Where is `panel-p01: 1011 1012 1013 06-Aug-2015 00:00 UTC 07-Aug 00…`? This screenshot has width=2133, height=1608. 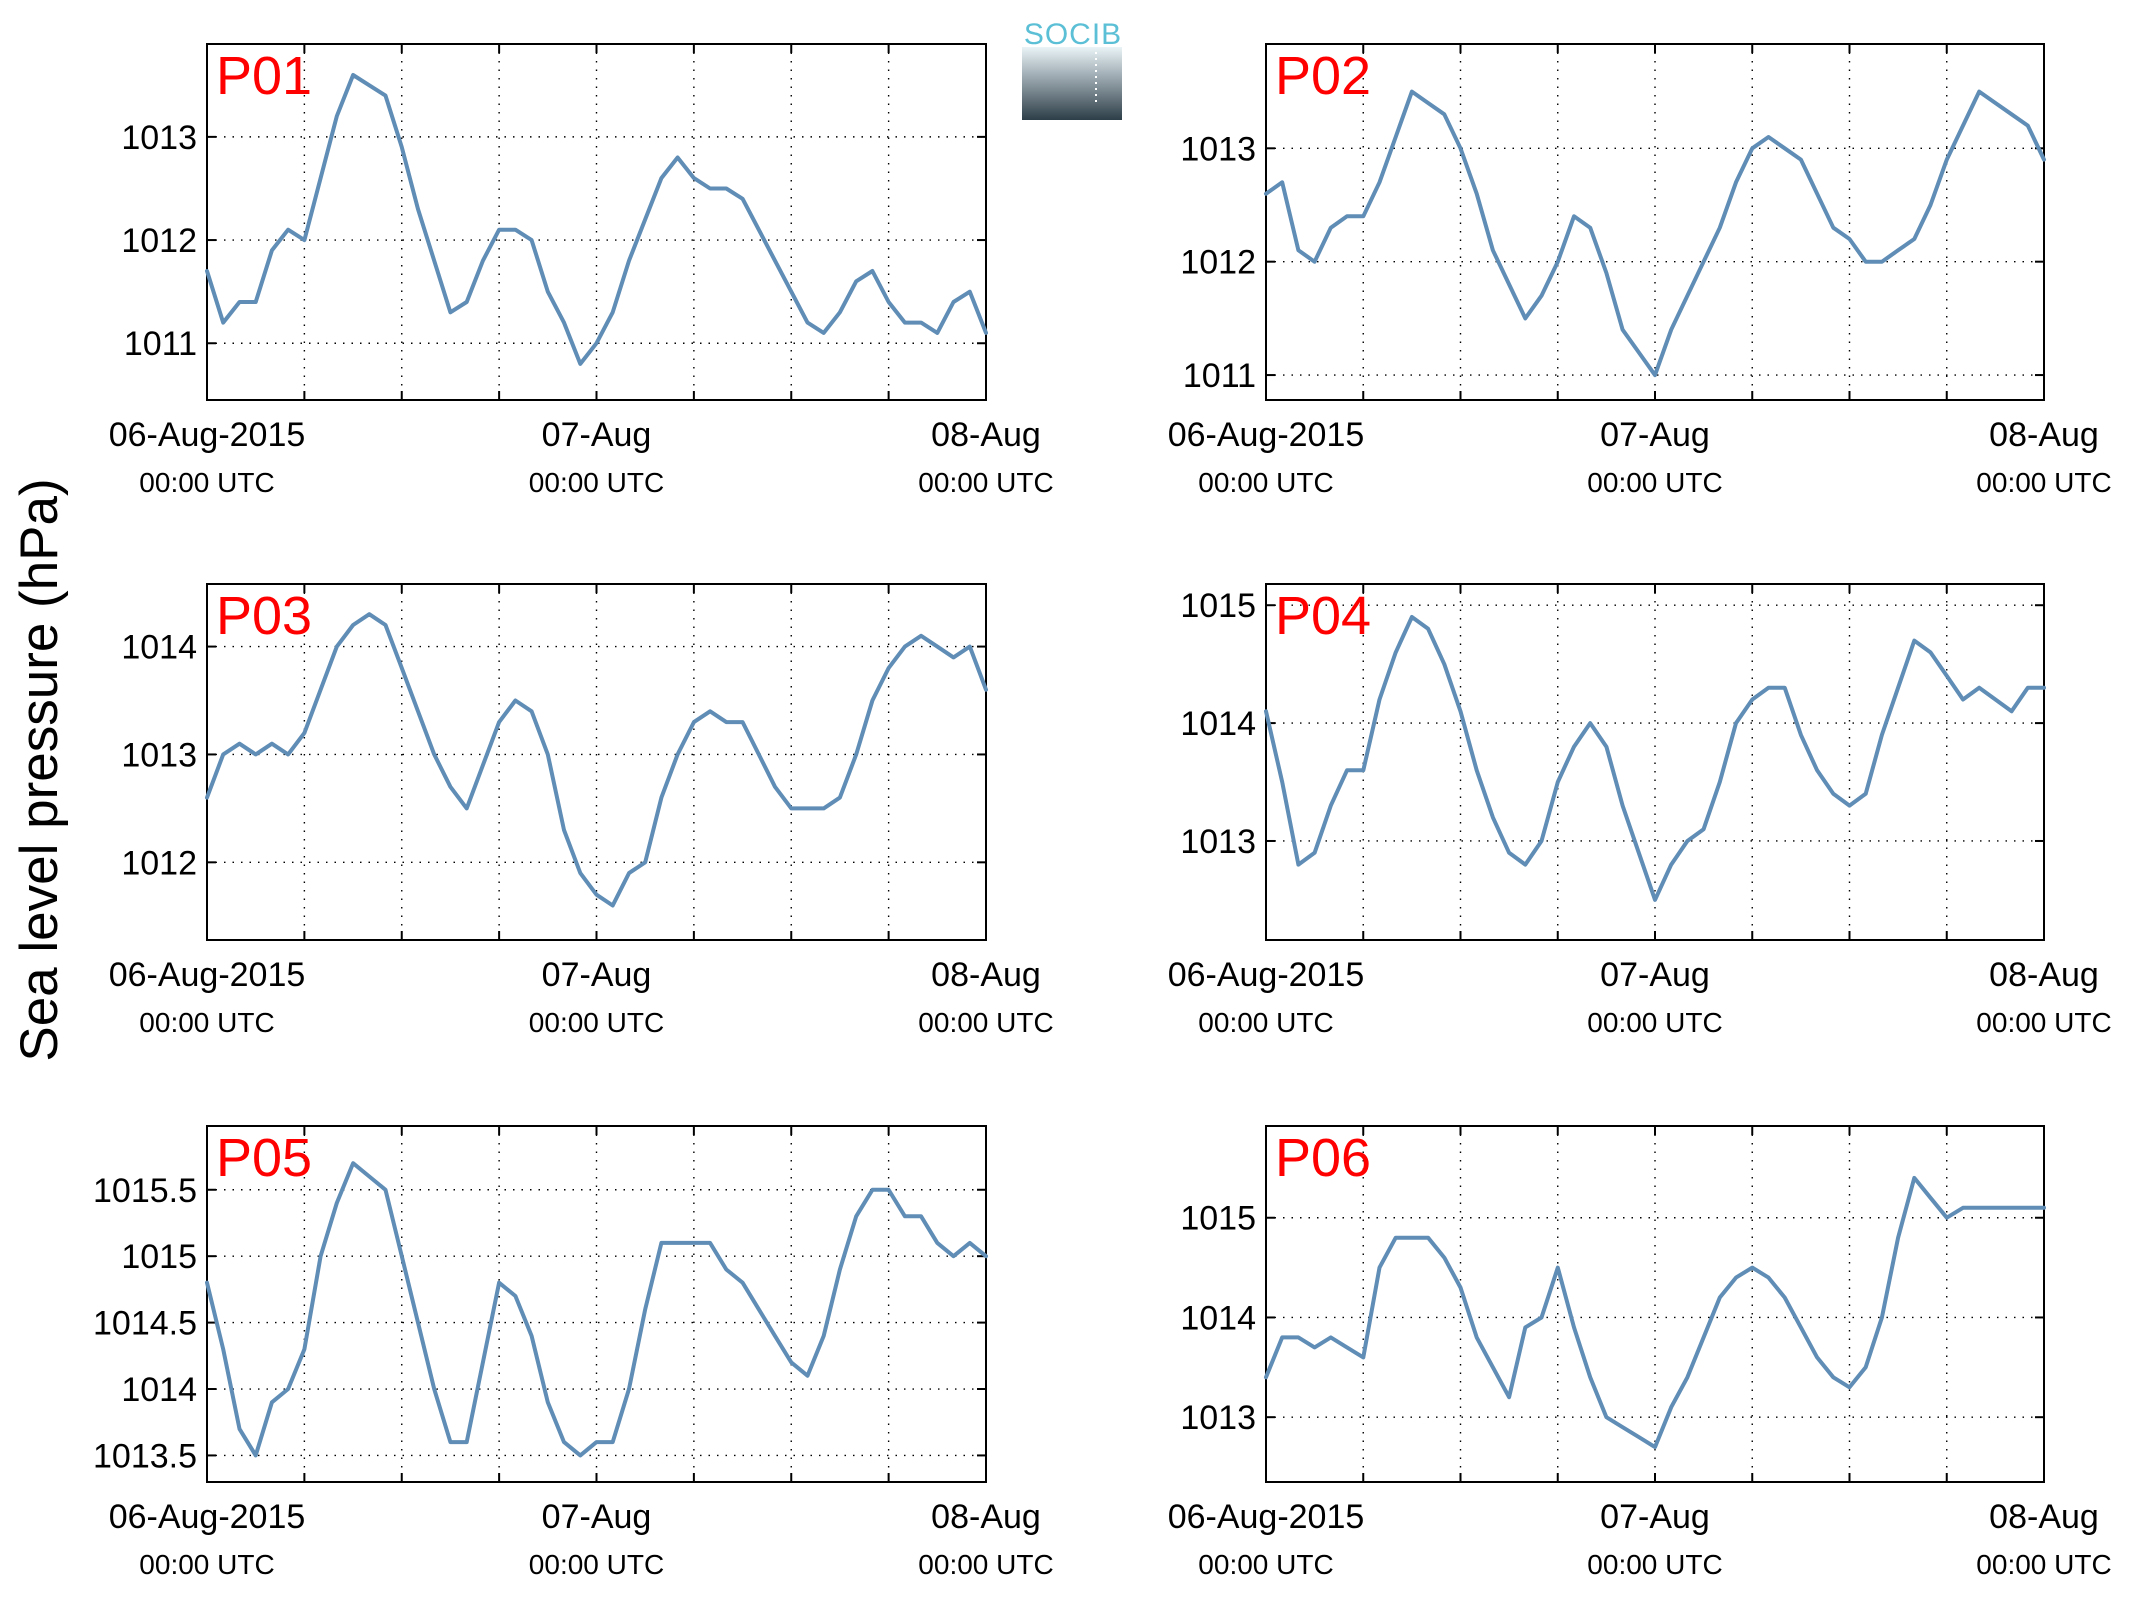 panel-p01: 1011 1012 1013 06-Aug-2015 00:00 UTC 07-Aug 00… is located at coordinates (581, 270).